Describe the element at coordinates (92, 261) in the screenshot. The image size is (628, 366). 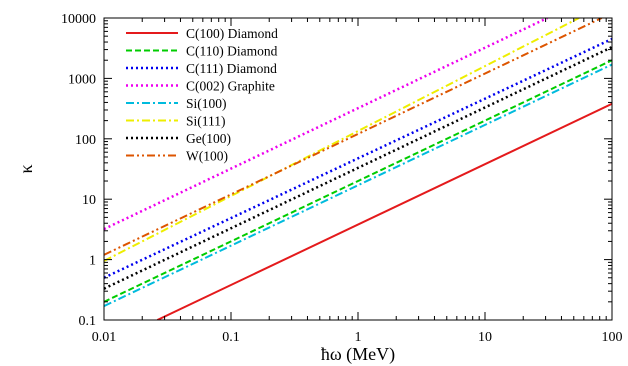
I see `y-tick-label: 1` at that location.